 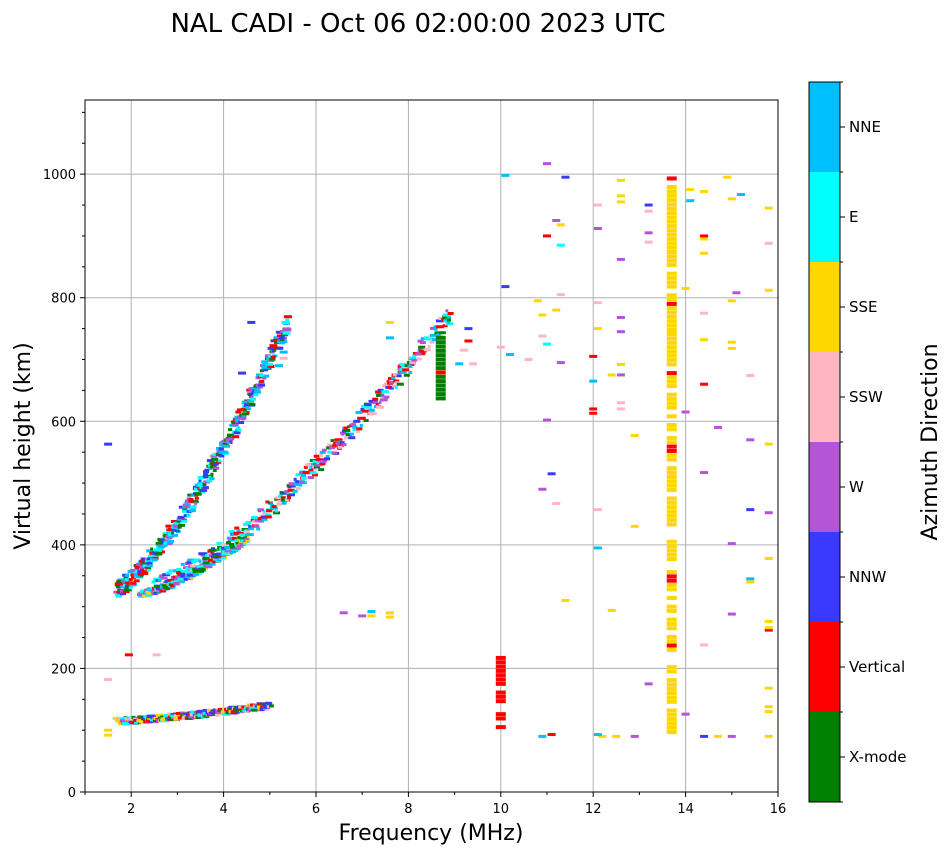 I want to click on colorbar-segment, so click(x=824, y=667).